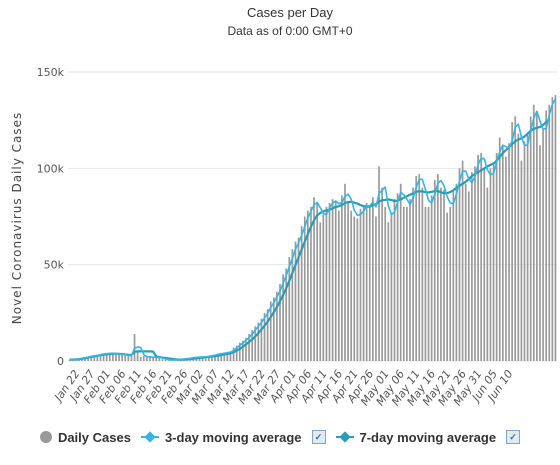 The width and height of the screenshot is (560, 465). I want to click on y-tick-label: 0, so click(60, 361).